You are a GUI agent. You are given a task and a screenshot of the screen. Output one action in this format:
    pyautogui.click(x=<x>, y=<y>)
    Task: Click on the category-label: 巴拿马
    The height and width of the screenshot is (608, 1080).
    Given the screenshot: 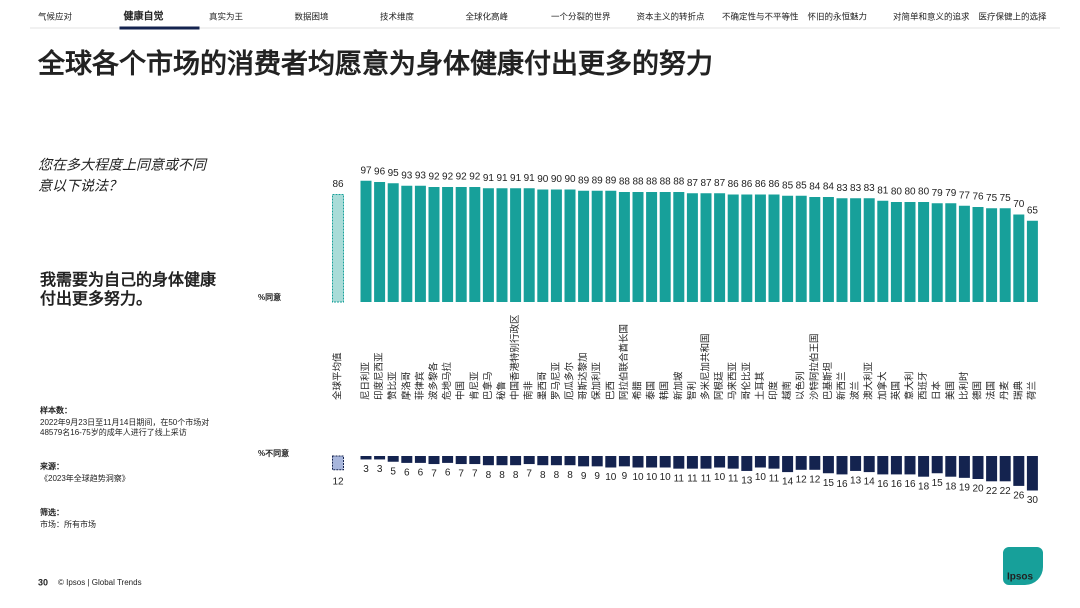 What is the action you would take?
    pyautogui.click(x=488, y=385)
    